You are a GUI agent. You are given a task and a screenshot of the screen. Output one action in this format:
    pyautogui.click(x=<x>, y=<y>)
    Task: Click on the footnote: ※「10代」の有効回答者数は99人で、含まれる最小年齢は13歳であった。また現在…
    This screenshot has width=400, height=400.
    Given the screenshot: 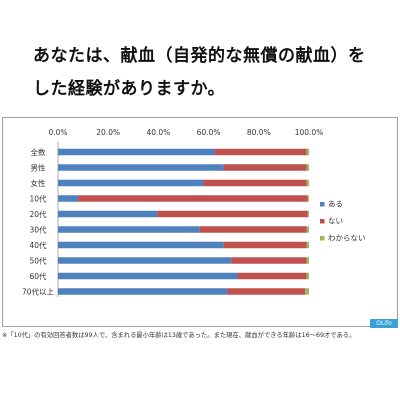 What is the action you would take?
    pyautogui.click(x=179, y=335)
    